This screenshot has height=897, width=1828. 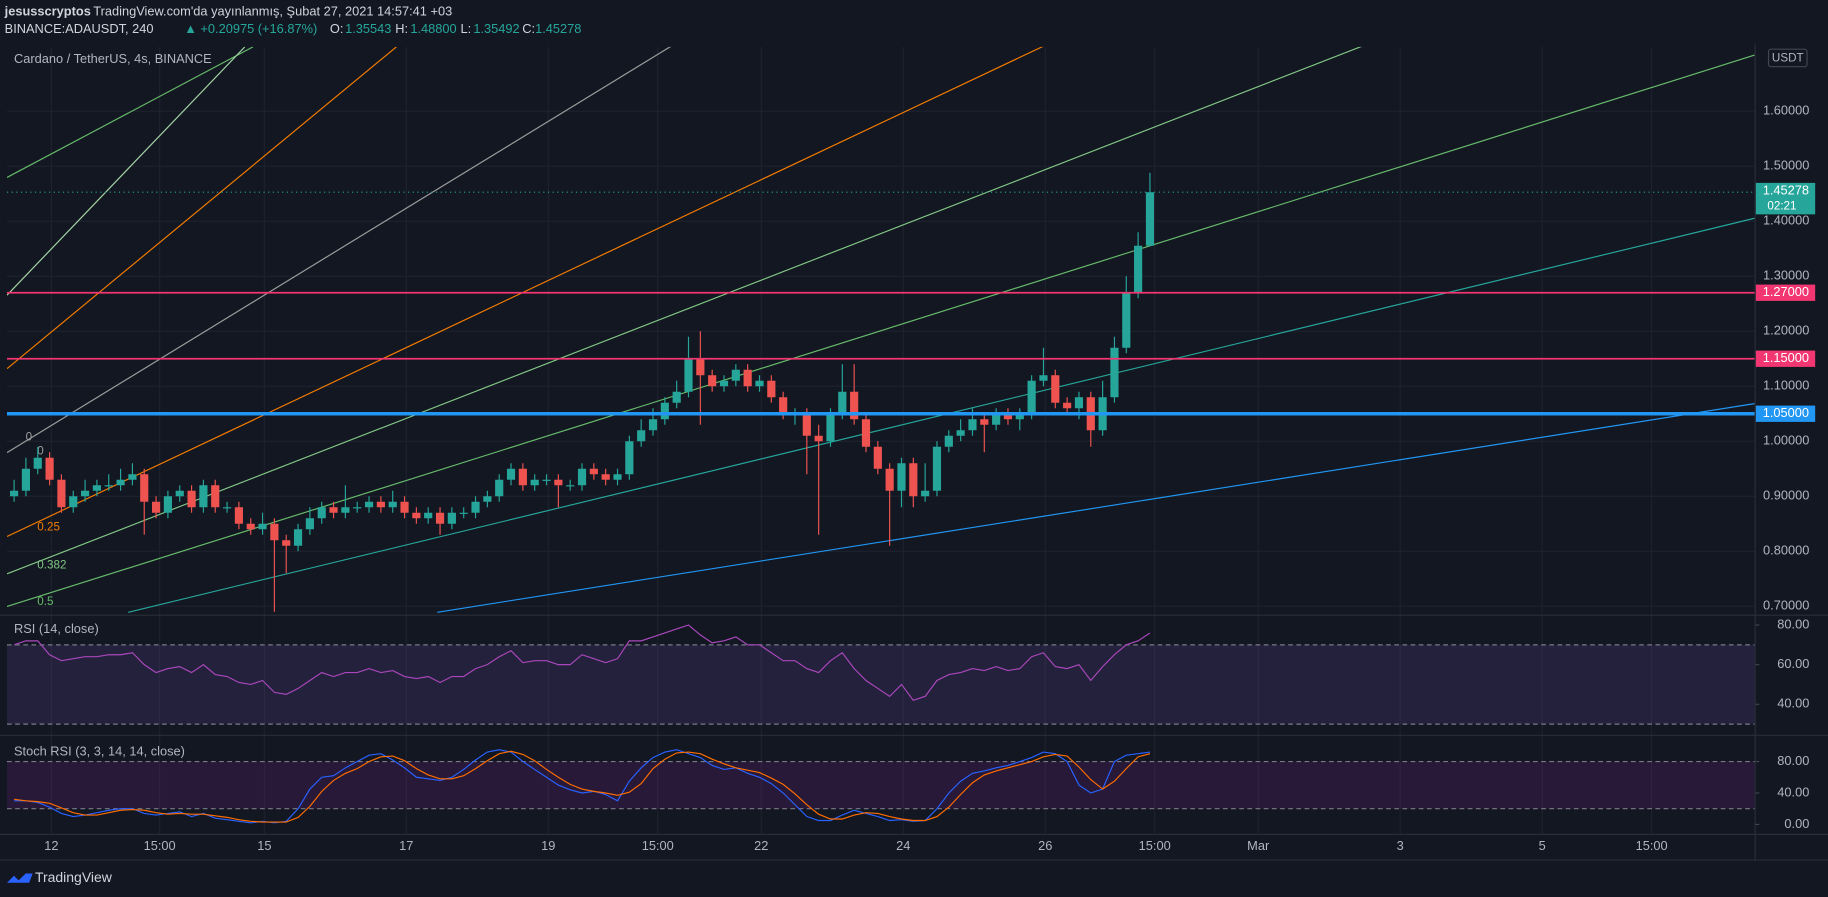 I want to click on x-tick-label: 15, so click(x=264, y=845).